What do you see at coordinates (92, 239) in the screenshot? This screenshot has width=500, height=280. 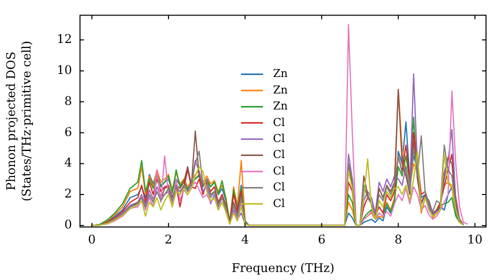 I see `x-tick-label: 0` at bounding box center [92, 239].